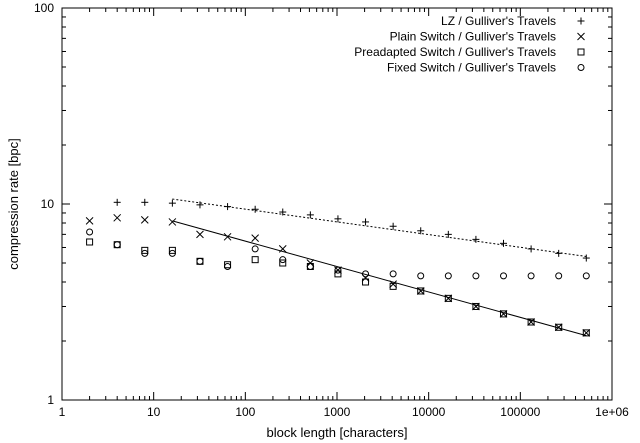  What do you see at coordinates (62, 412) in the screenshot?
I see `x-tick-label: 1` at bounding box center [62, 412].